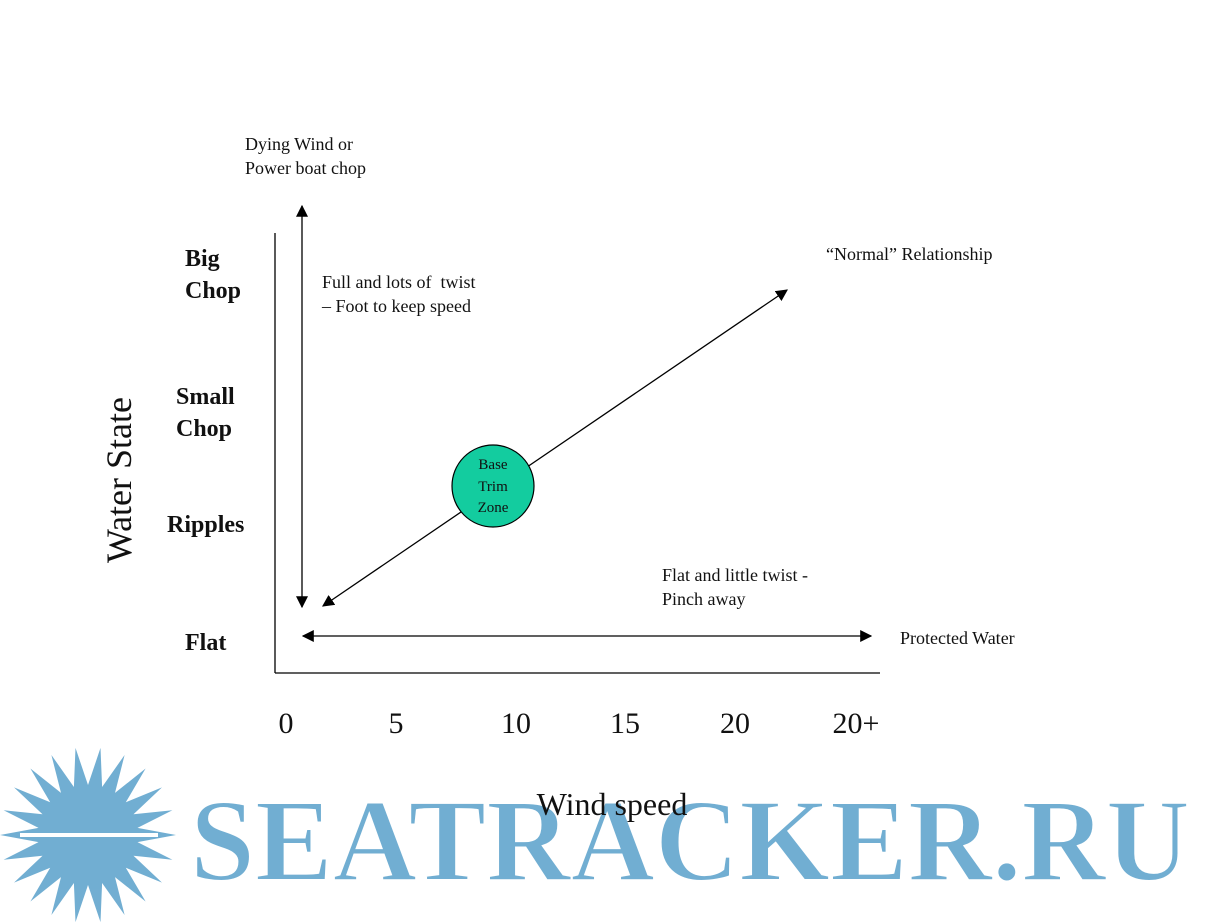  What do you see at coordinates (856, 723) in the screenshot?
I see `x-tick-label: 20+` at bounding box center [856, 723].